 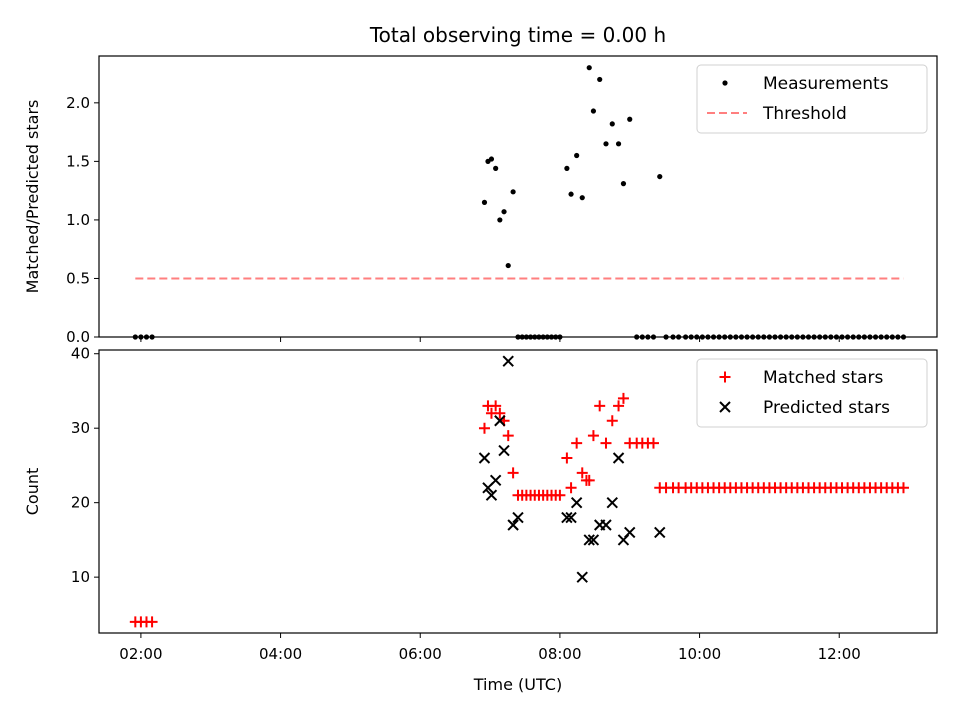 I want to click on y-tick-label: 20, so click(x=80, y=503).